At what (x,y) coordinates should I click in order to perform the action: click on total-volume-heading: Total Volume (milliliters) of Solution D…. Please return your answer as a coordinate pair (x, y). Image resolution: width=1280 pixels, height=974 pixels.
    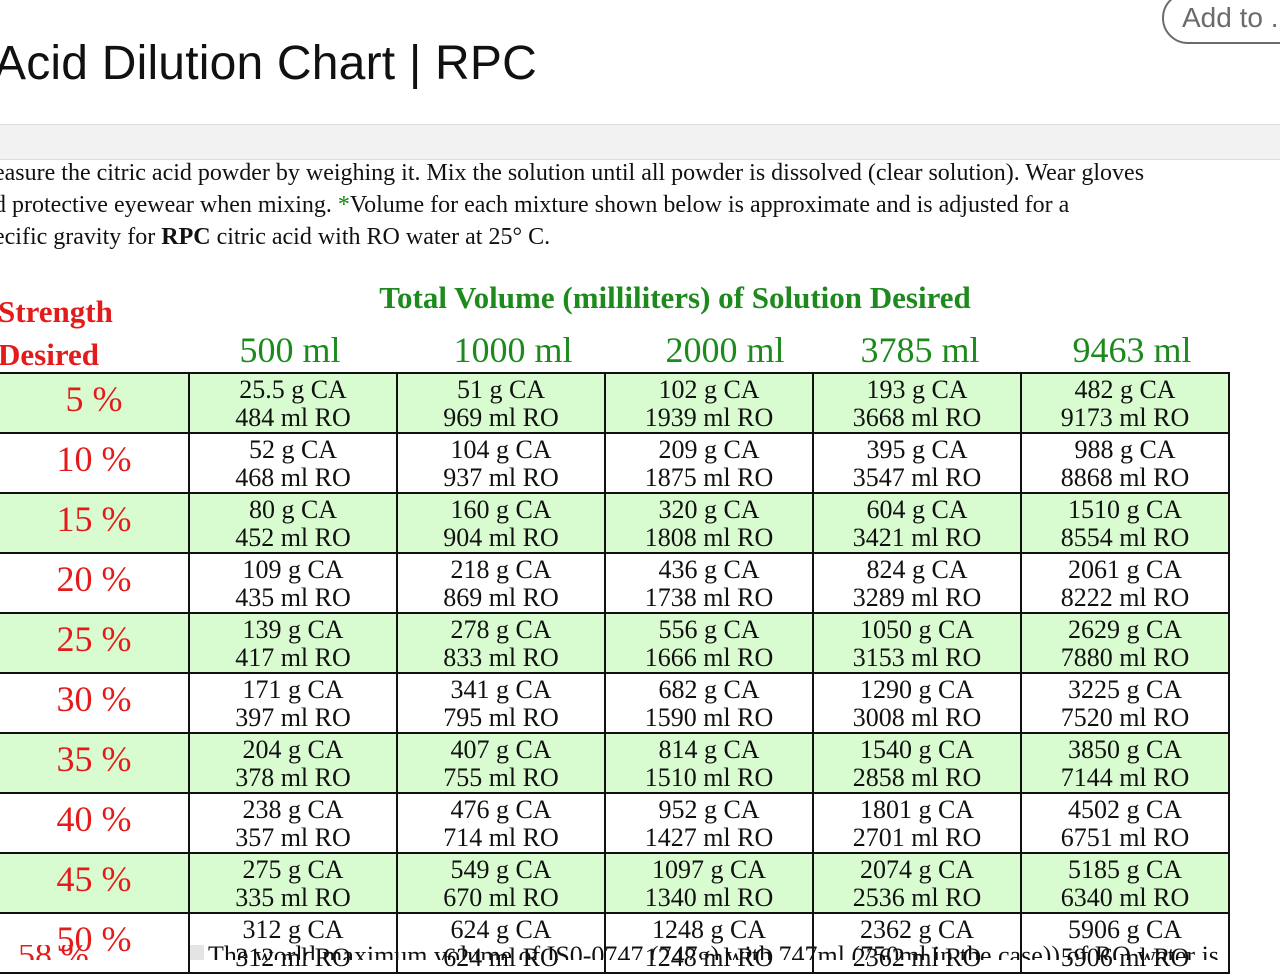
    Looking at the image, I should click on (675, 297).